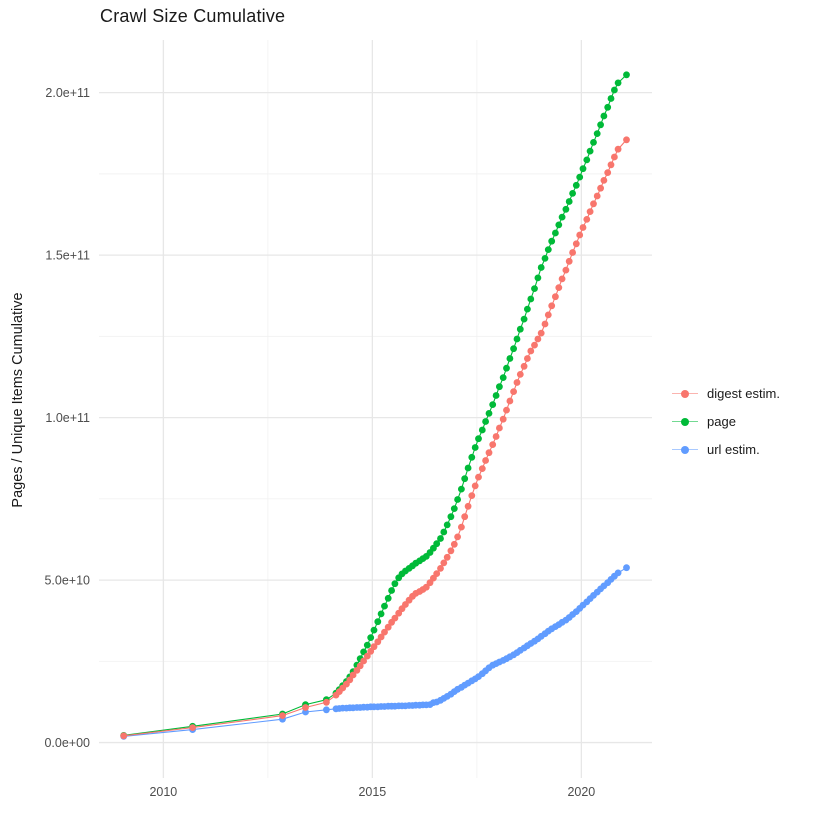  I want to click on y-tick-label: 0.0e+00, so click(67, 743).